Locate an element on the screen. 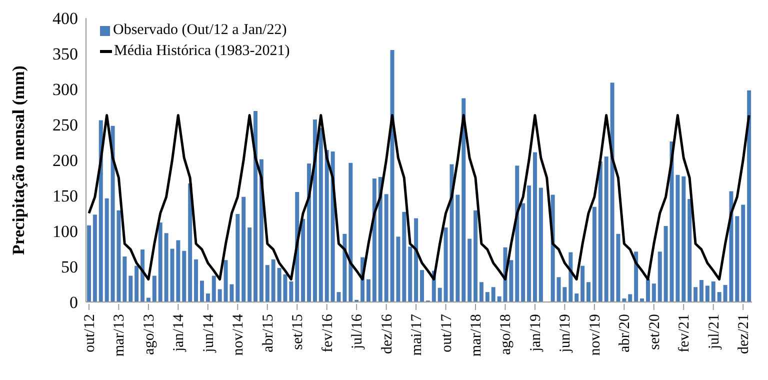  x-tick-label: set/20 is located at coordinates (654, 332).